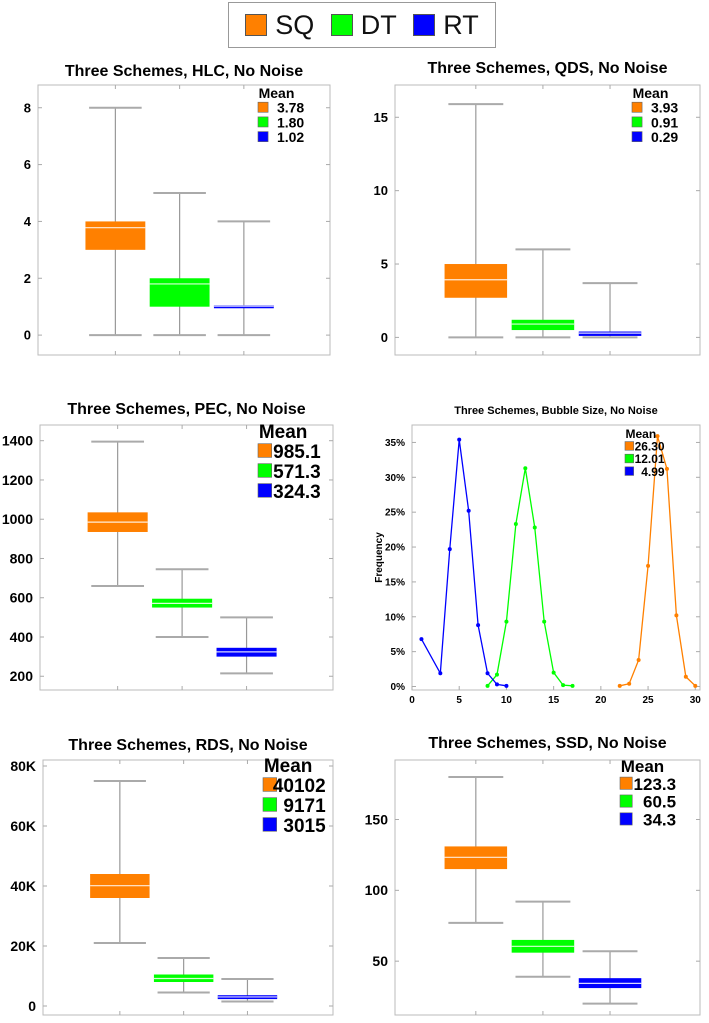  Describe the element at coordinates (398, 652) in the screenshot. I see `y-tick-label: 5%` at that location.